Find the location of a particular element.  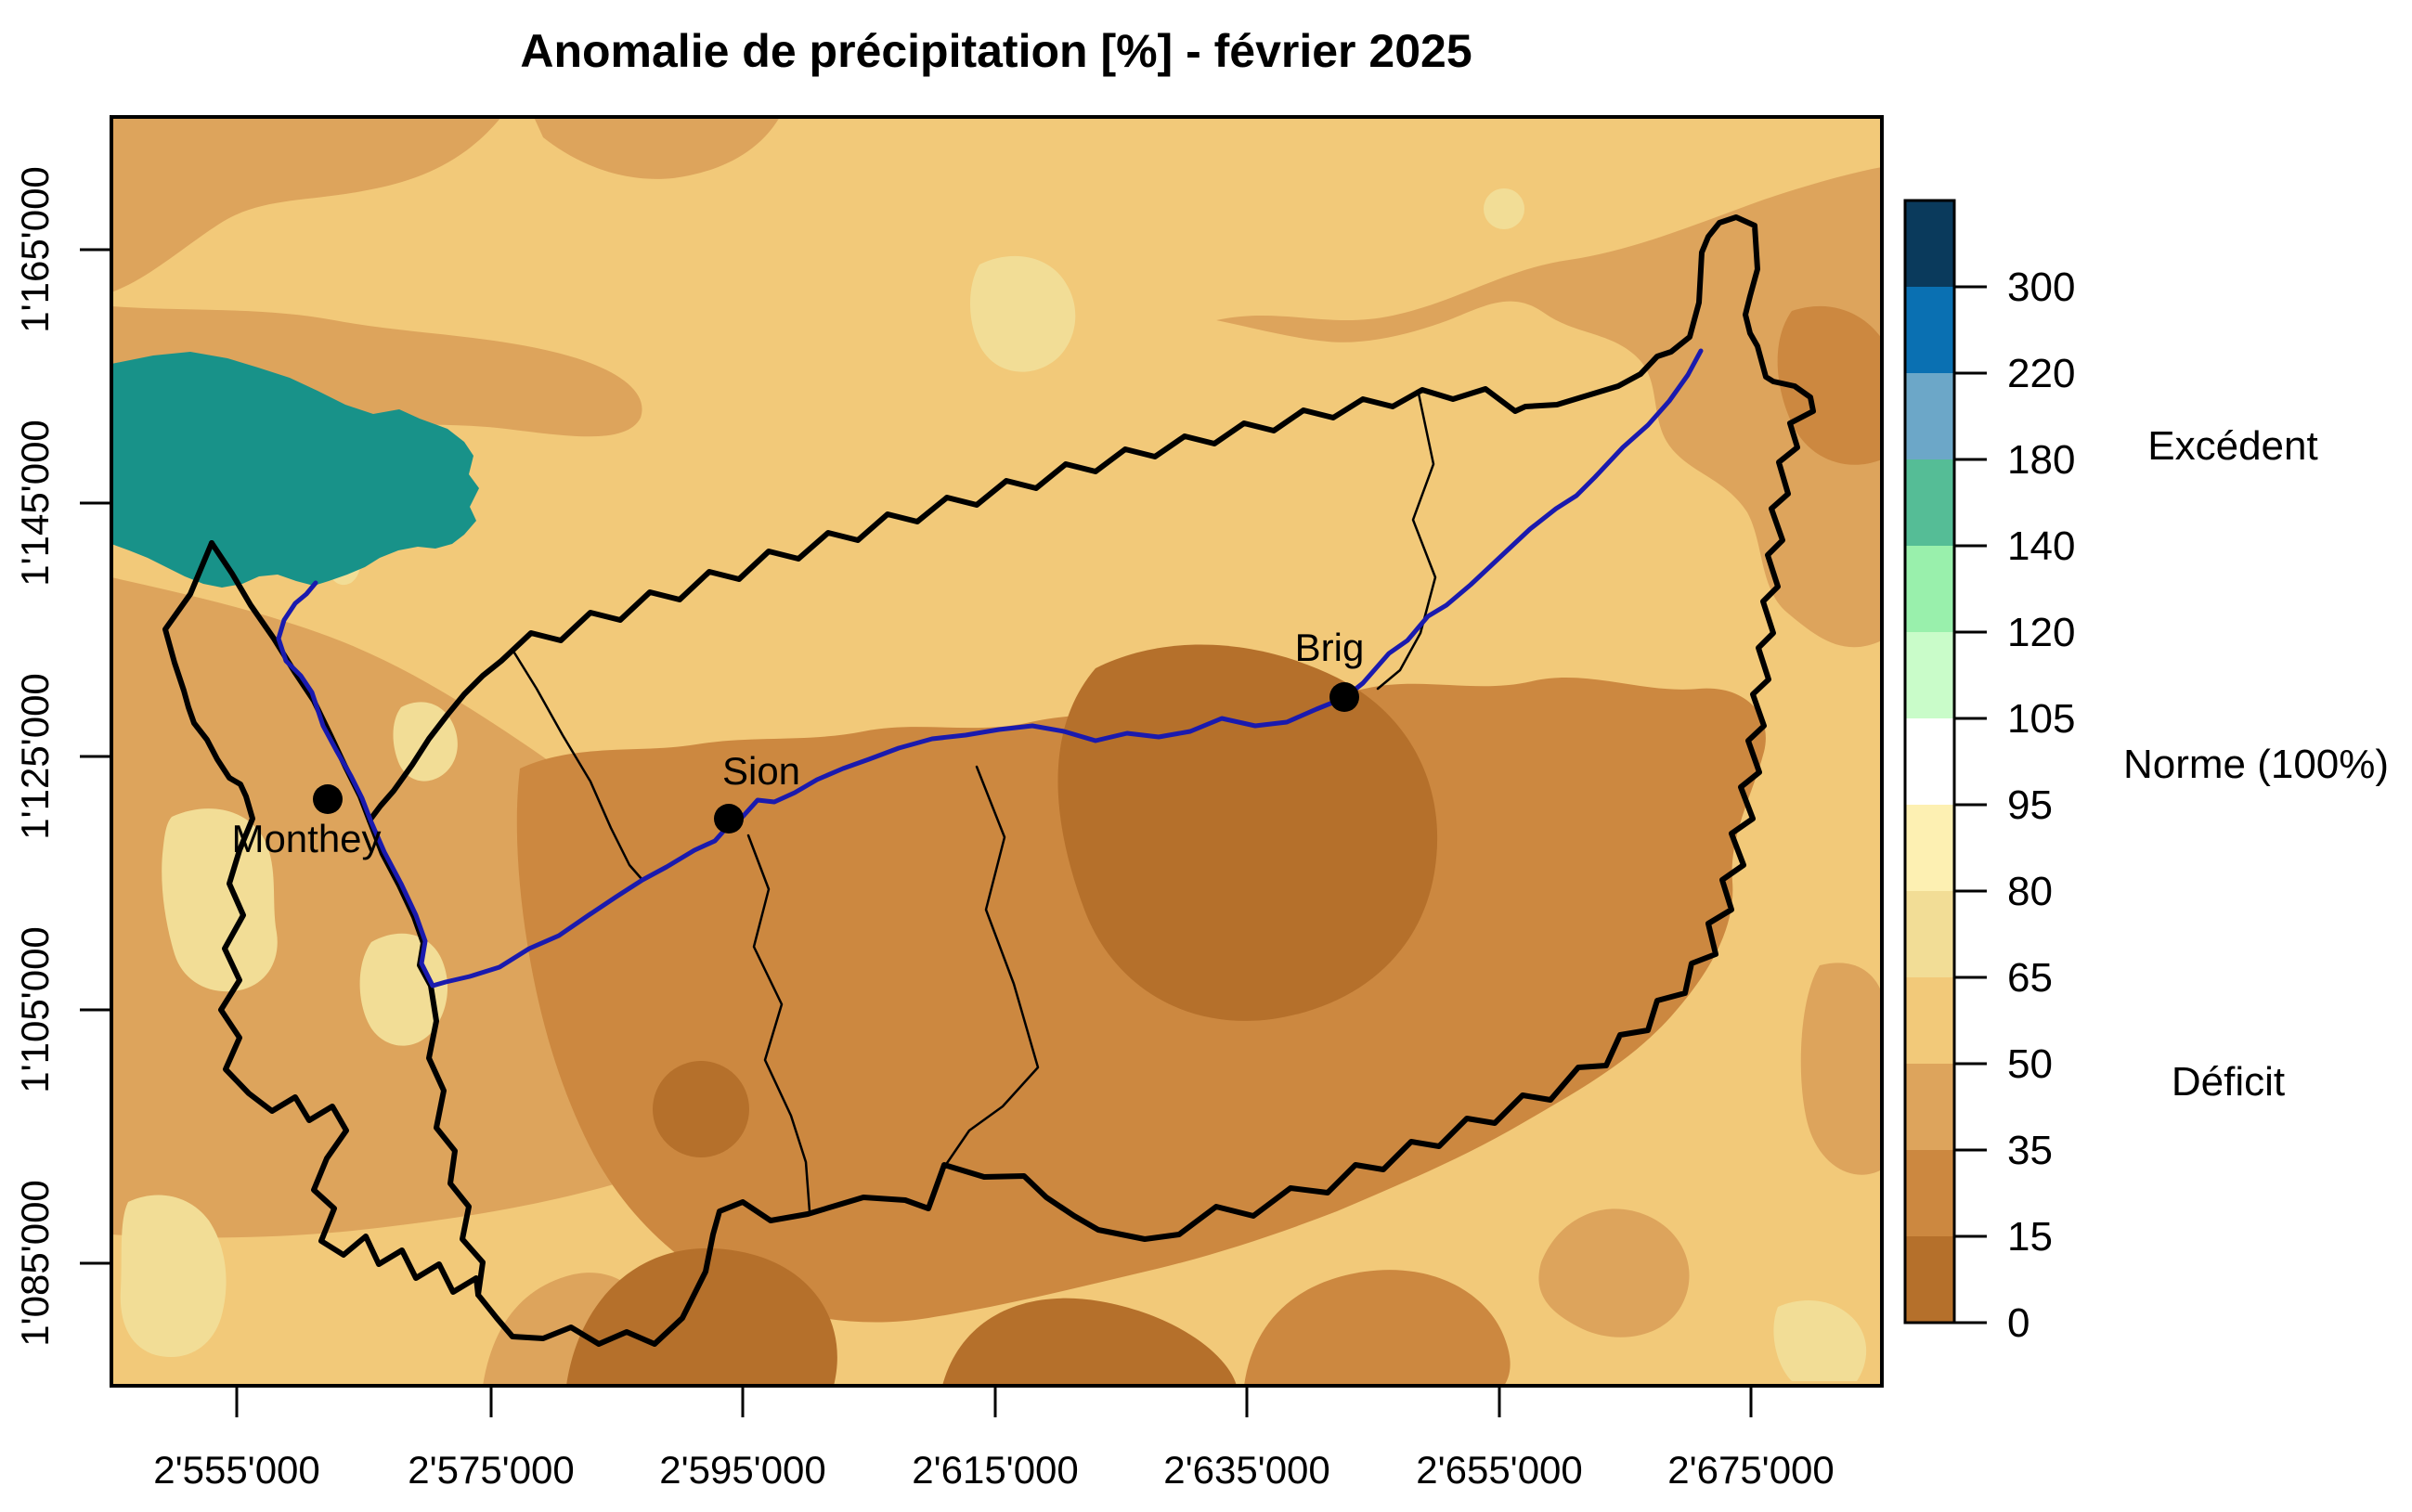

x-tick-label: 2'675'000 is located at coordinates (1751, 1470).